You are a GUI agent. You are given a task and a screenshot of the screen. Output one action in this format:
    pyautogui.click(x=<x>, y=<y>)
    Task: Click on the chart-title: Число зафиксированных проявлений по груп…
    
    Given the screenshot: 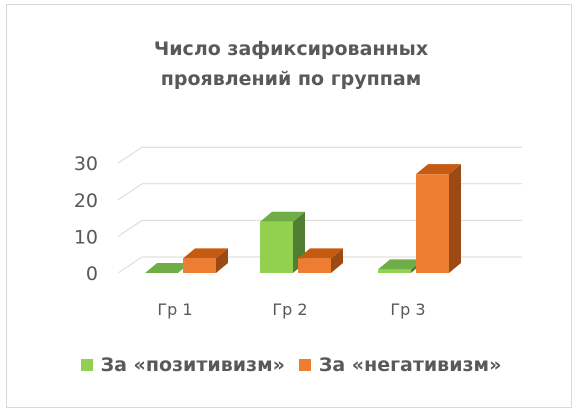 What is the action you would take?
    pyautogui.click(x=291, y=64)
    